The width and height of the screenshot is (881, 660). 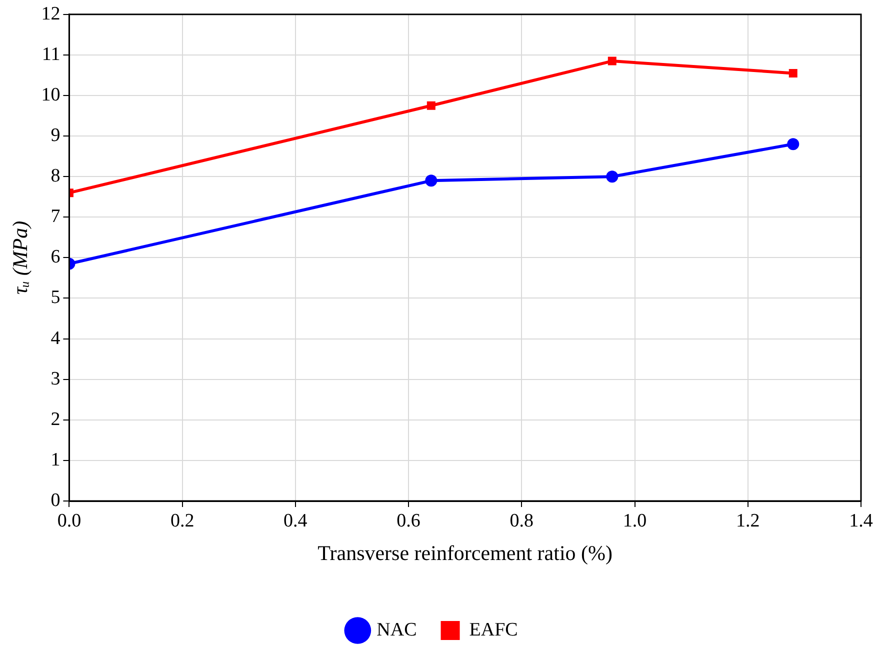 What do you see at coordinates (20, 257) in the screenshot?
I see `y-axis-title: τᵤ (MPa)` at bounding box center [20, 257].